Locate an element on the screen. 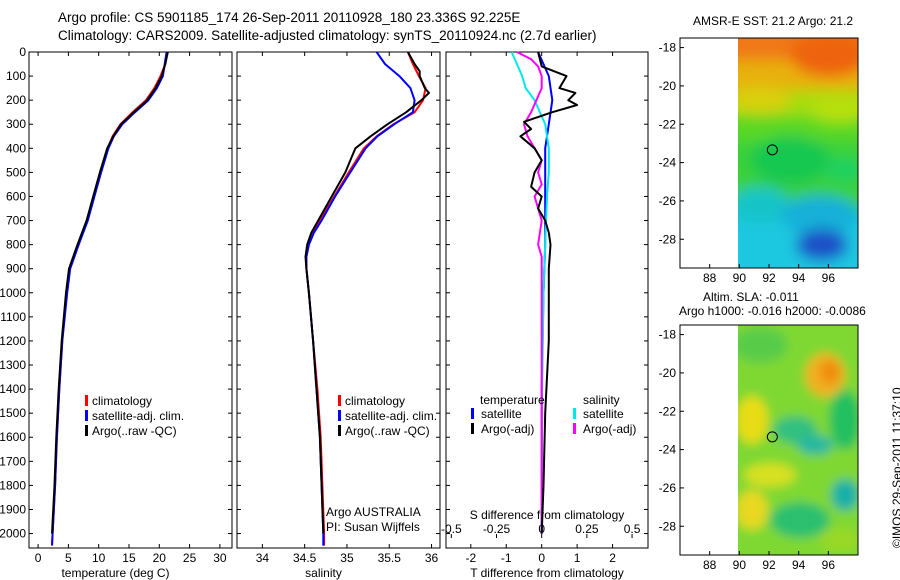 The height and width of the screenshot is (580, 900). sal-legend-label: Argo(..raw -QC) is located at coordinates (387, 431).